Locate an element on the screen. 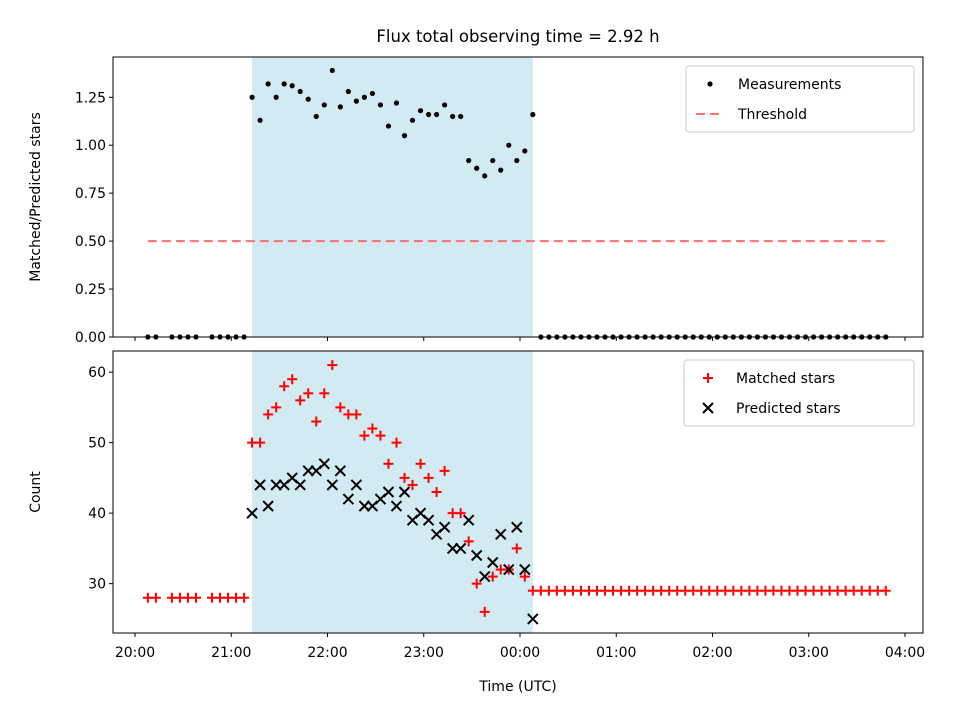  legend-matched-swatch is located at coordinates (708, 378).